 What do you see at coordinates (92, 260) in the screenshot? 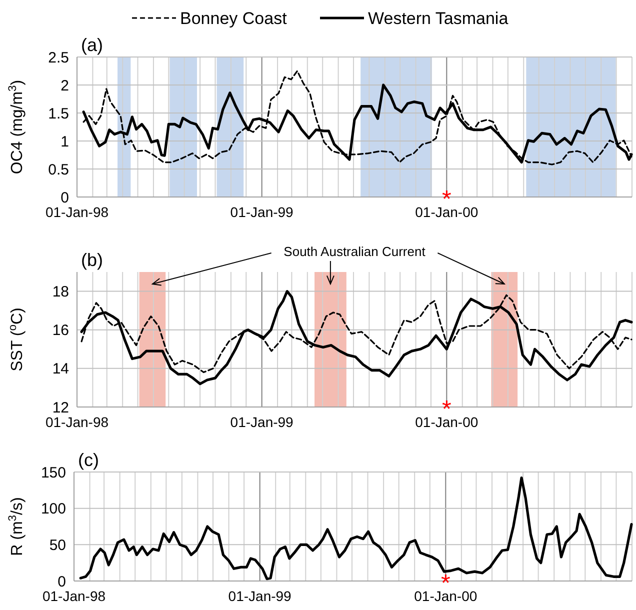
I see `chart-title: (b)` at bounding box center [92, 260].